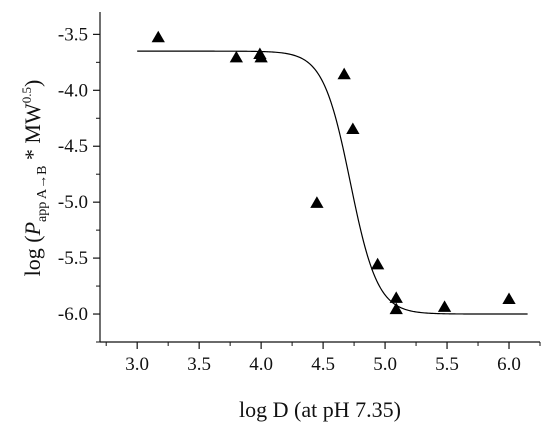 The width and height of the screenshot is (550, 427). What do you see at coordinates (199, 364) in the screenshot?
I see `x-tick-label: 3.5` at bounding box center [199, 364].